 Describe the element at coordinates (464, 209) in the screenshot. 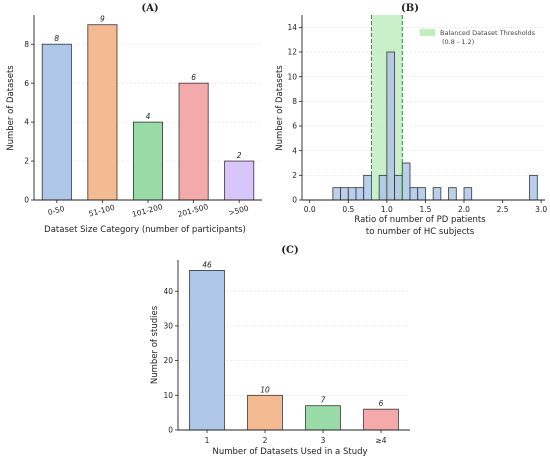

I see `b-x-tick-label: 2.0` at that location.